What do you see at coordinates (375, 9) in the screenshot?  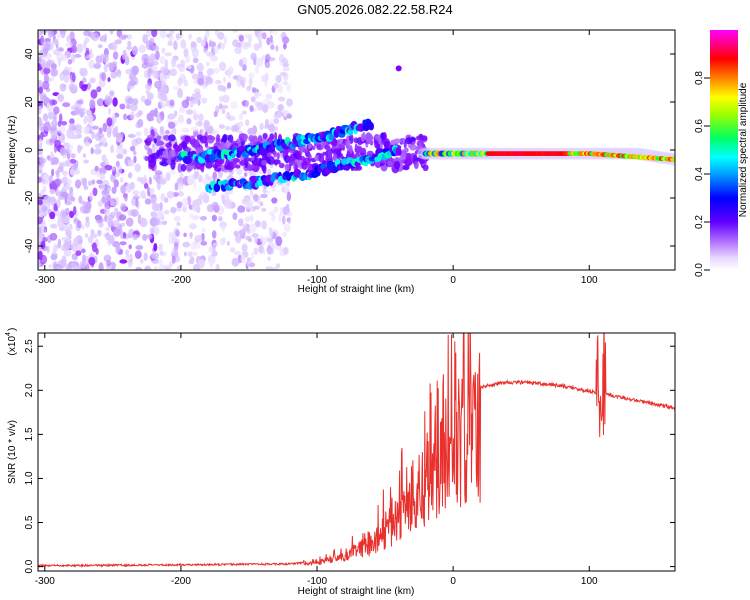 I see `chart-title: GN05.2026.082.22.58.R24` at bounding box center [375, 9].